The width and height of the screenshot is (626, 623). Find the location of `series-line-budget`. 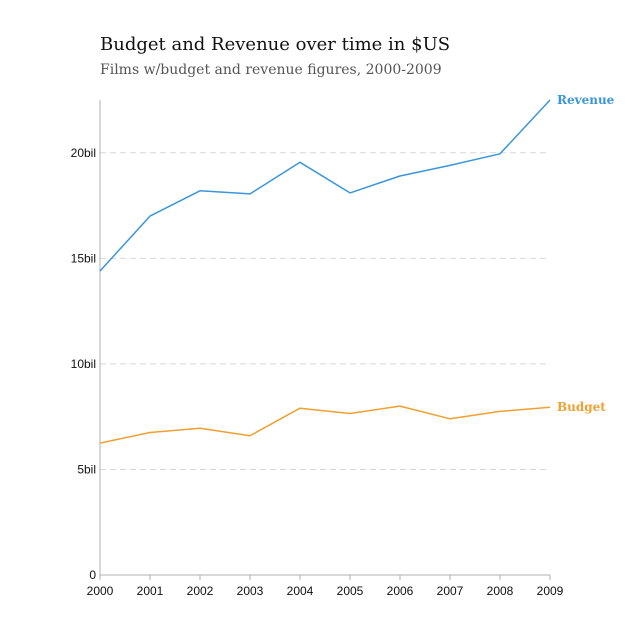

series-line-budget is located at coordinates (325, 424).